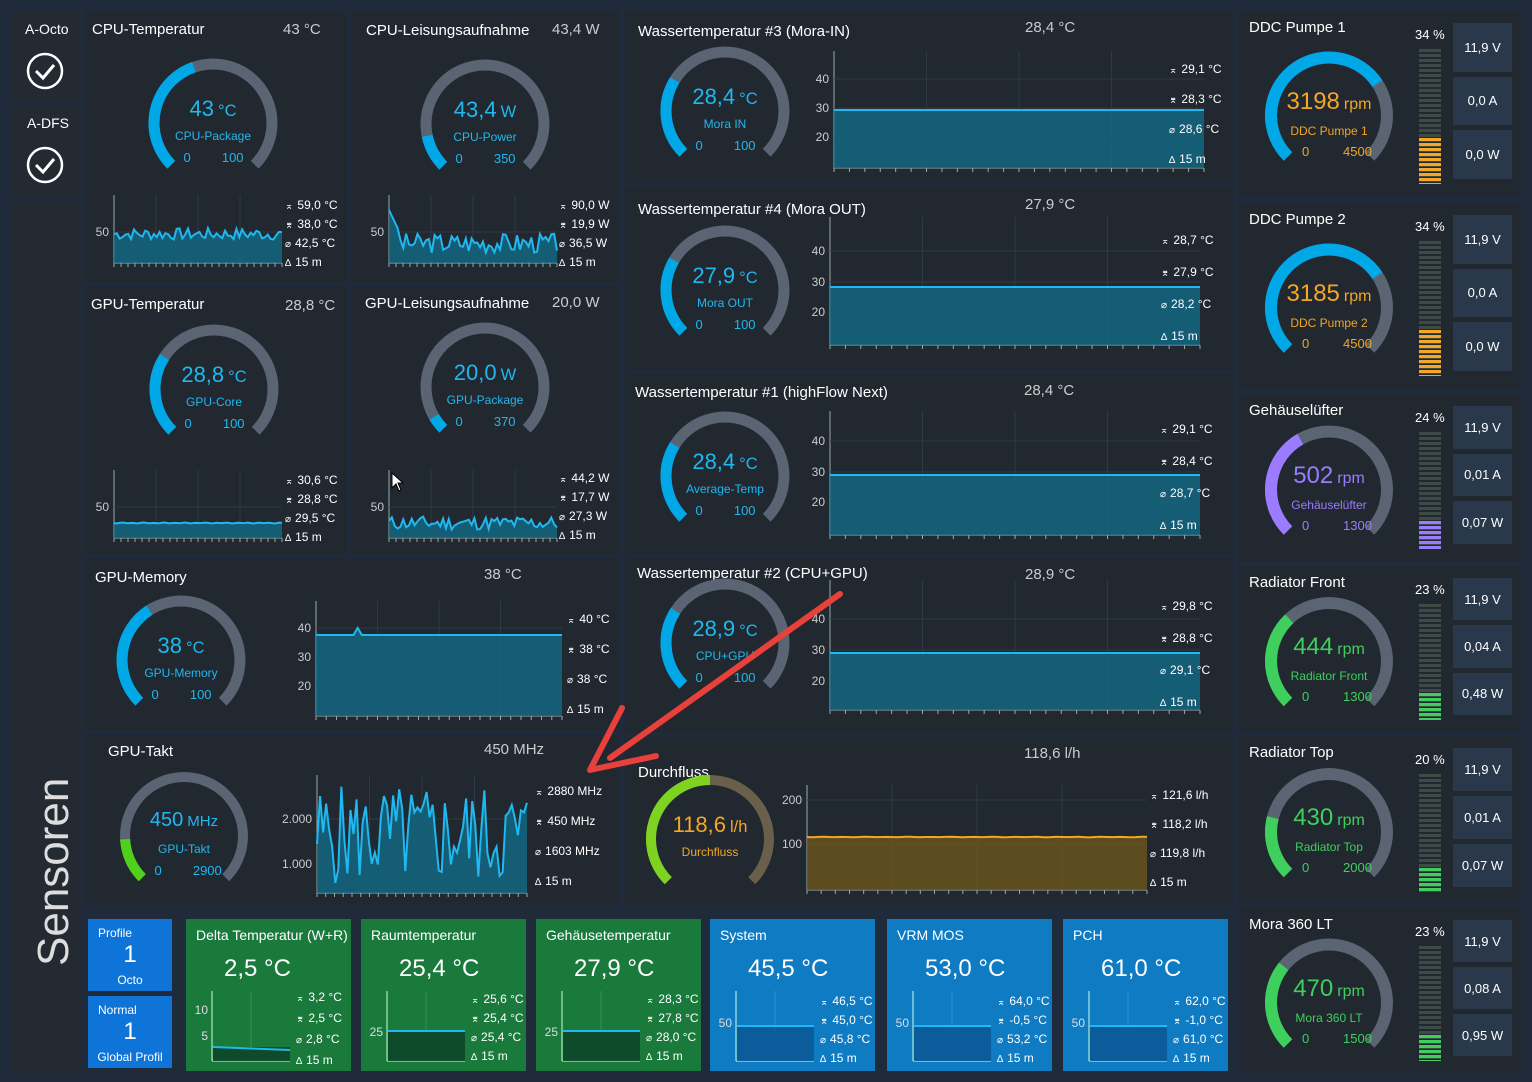 This screenshot has height=1082, width=1532. I want to click on stat-min-value: 38 °C, so click(594, 649).